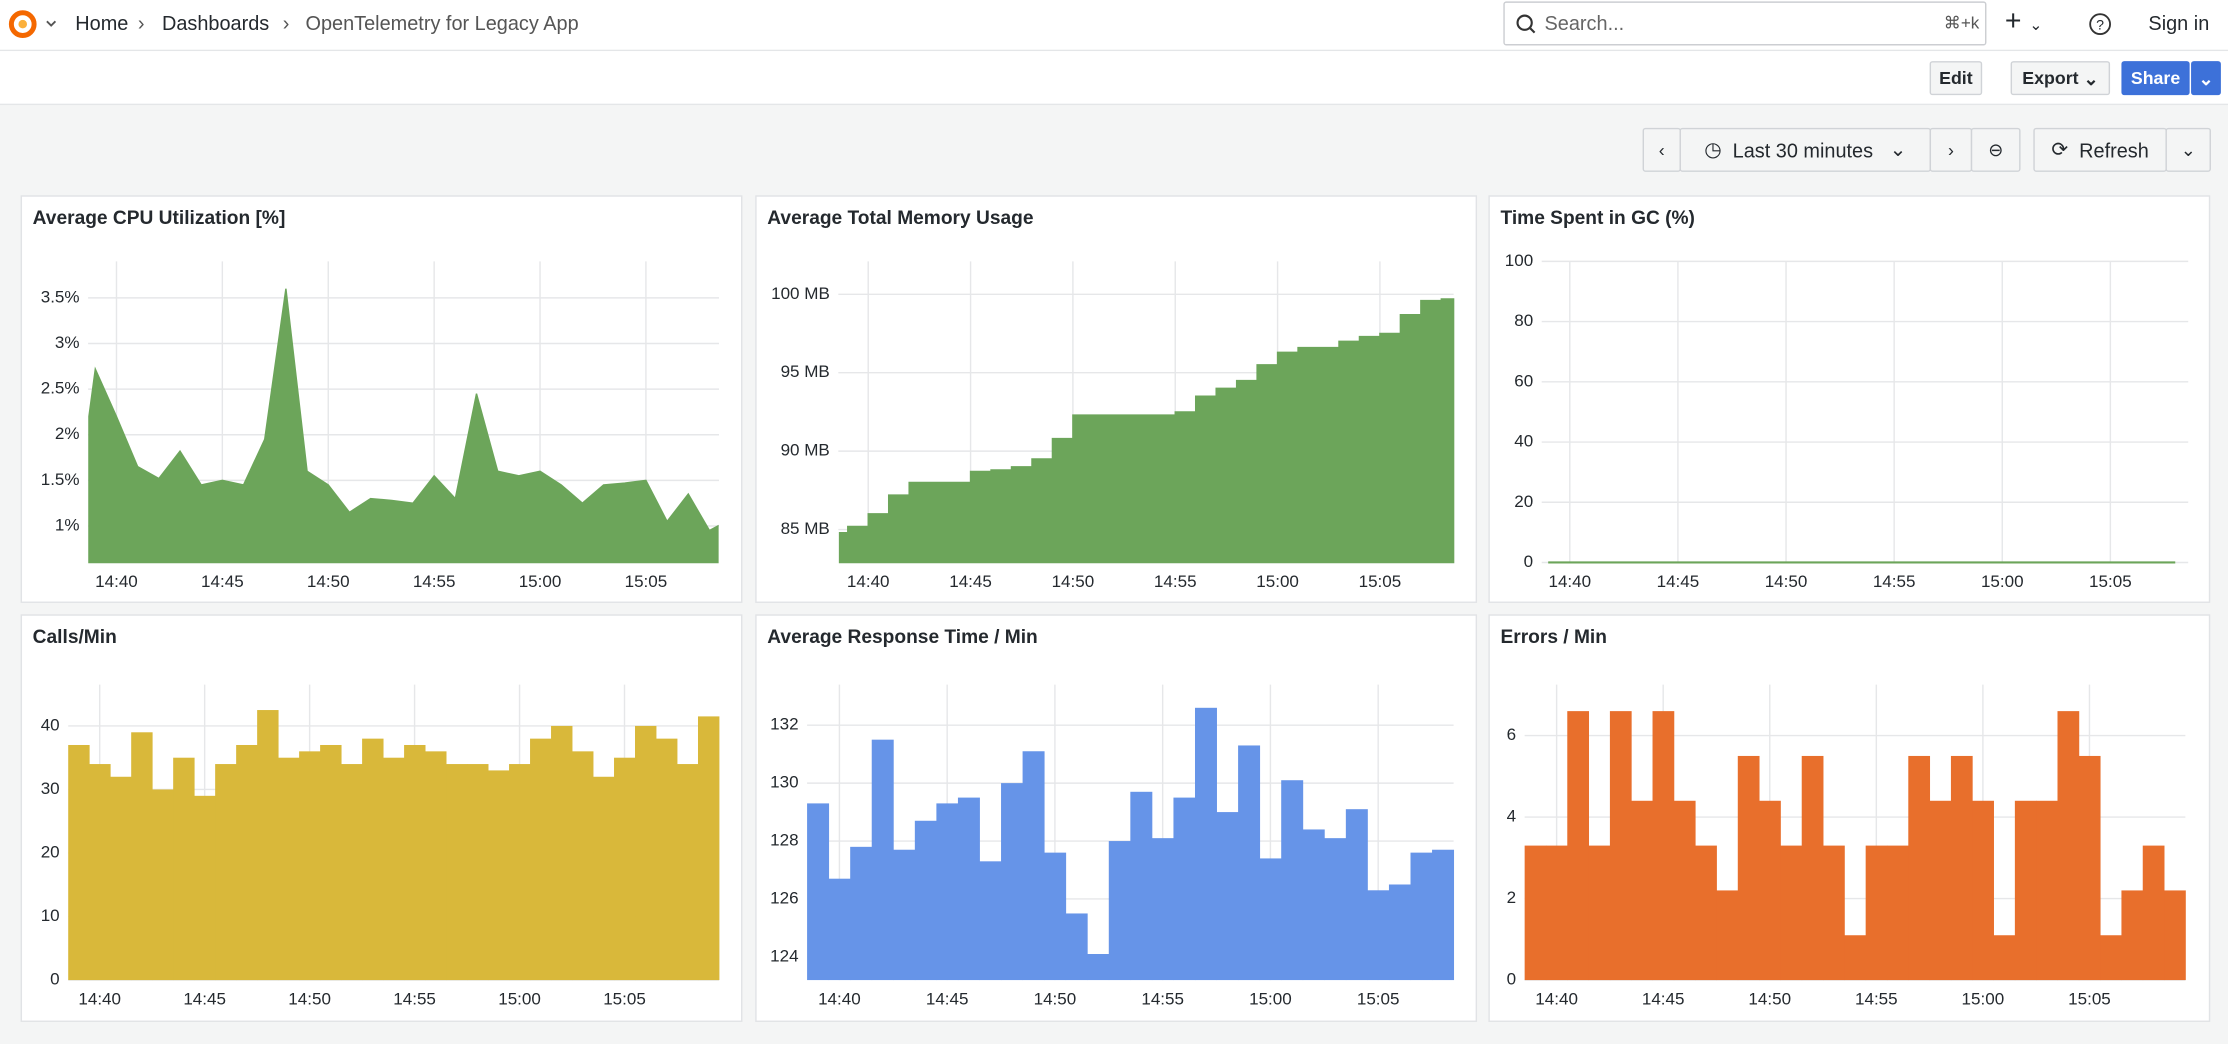 The height and width of the screenshot is (1044, 2228). I want to click on search-box: Search... ⌘+k, so click(1745, 23).